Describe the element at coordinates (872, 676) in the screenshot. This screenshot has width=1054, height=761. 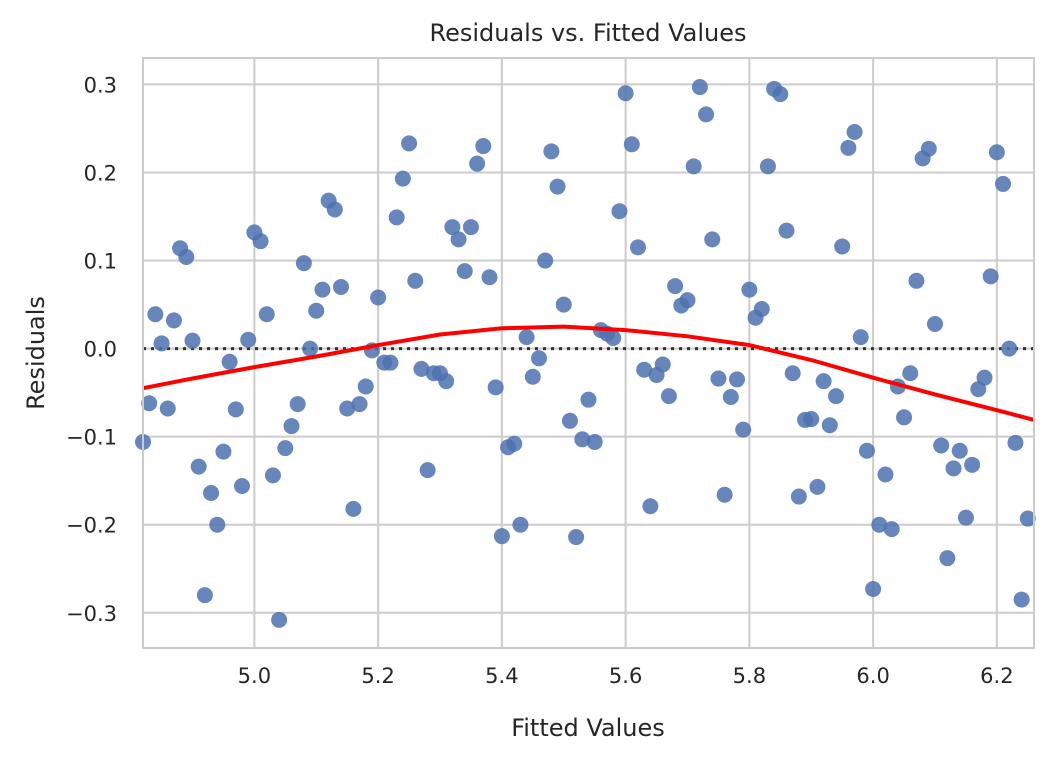
I see `x-tick-label: 6.0` at that location.